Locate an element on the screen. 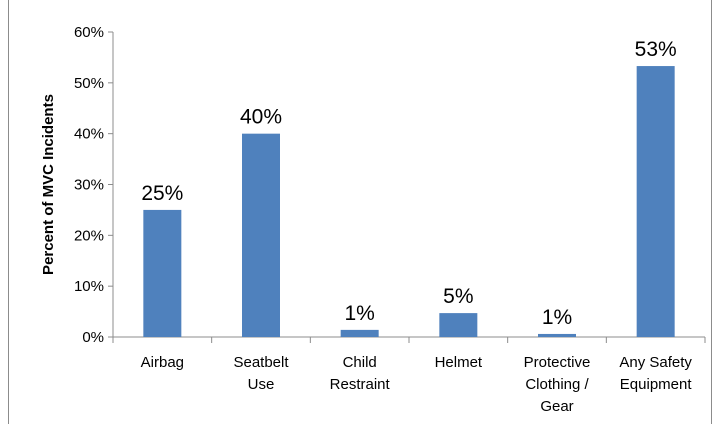 The image size is (720, 425). y-tick-label: 60% is located at coordinates (89, 32).